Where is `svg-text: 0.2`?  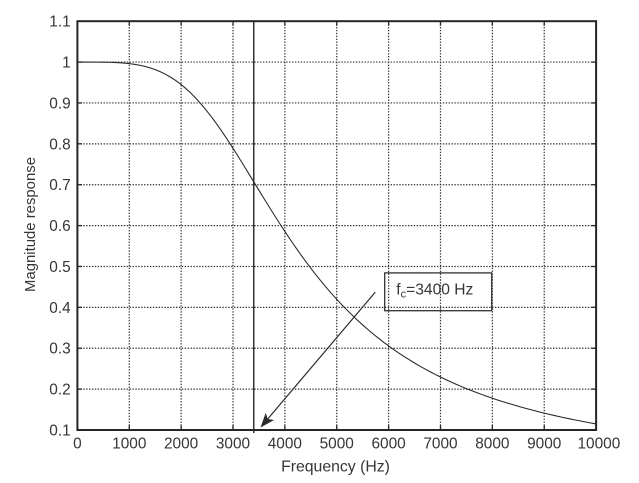 svg-text: 0.2 is located at coordinates (59, 390).